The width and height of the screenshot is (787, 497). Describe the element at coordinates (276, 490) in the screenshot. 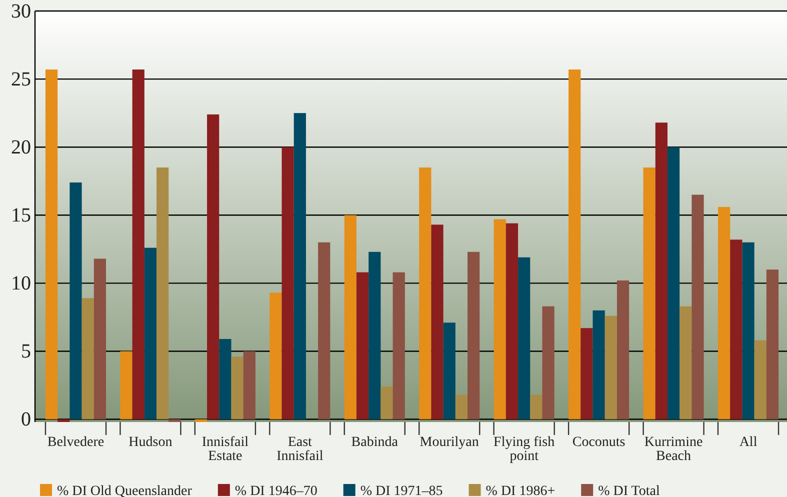

I see `legend-label: % DI 1946–70` at that location.